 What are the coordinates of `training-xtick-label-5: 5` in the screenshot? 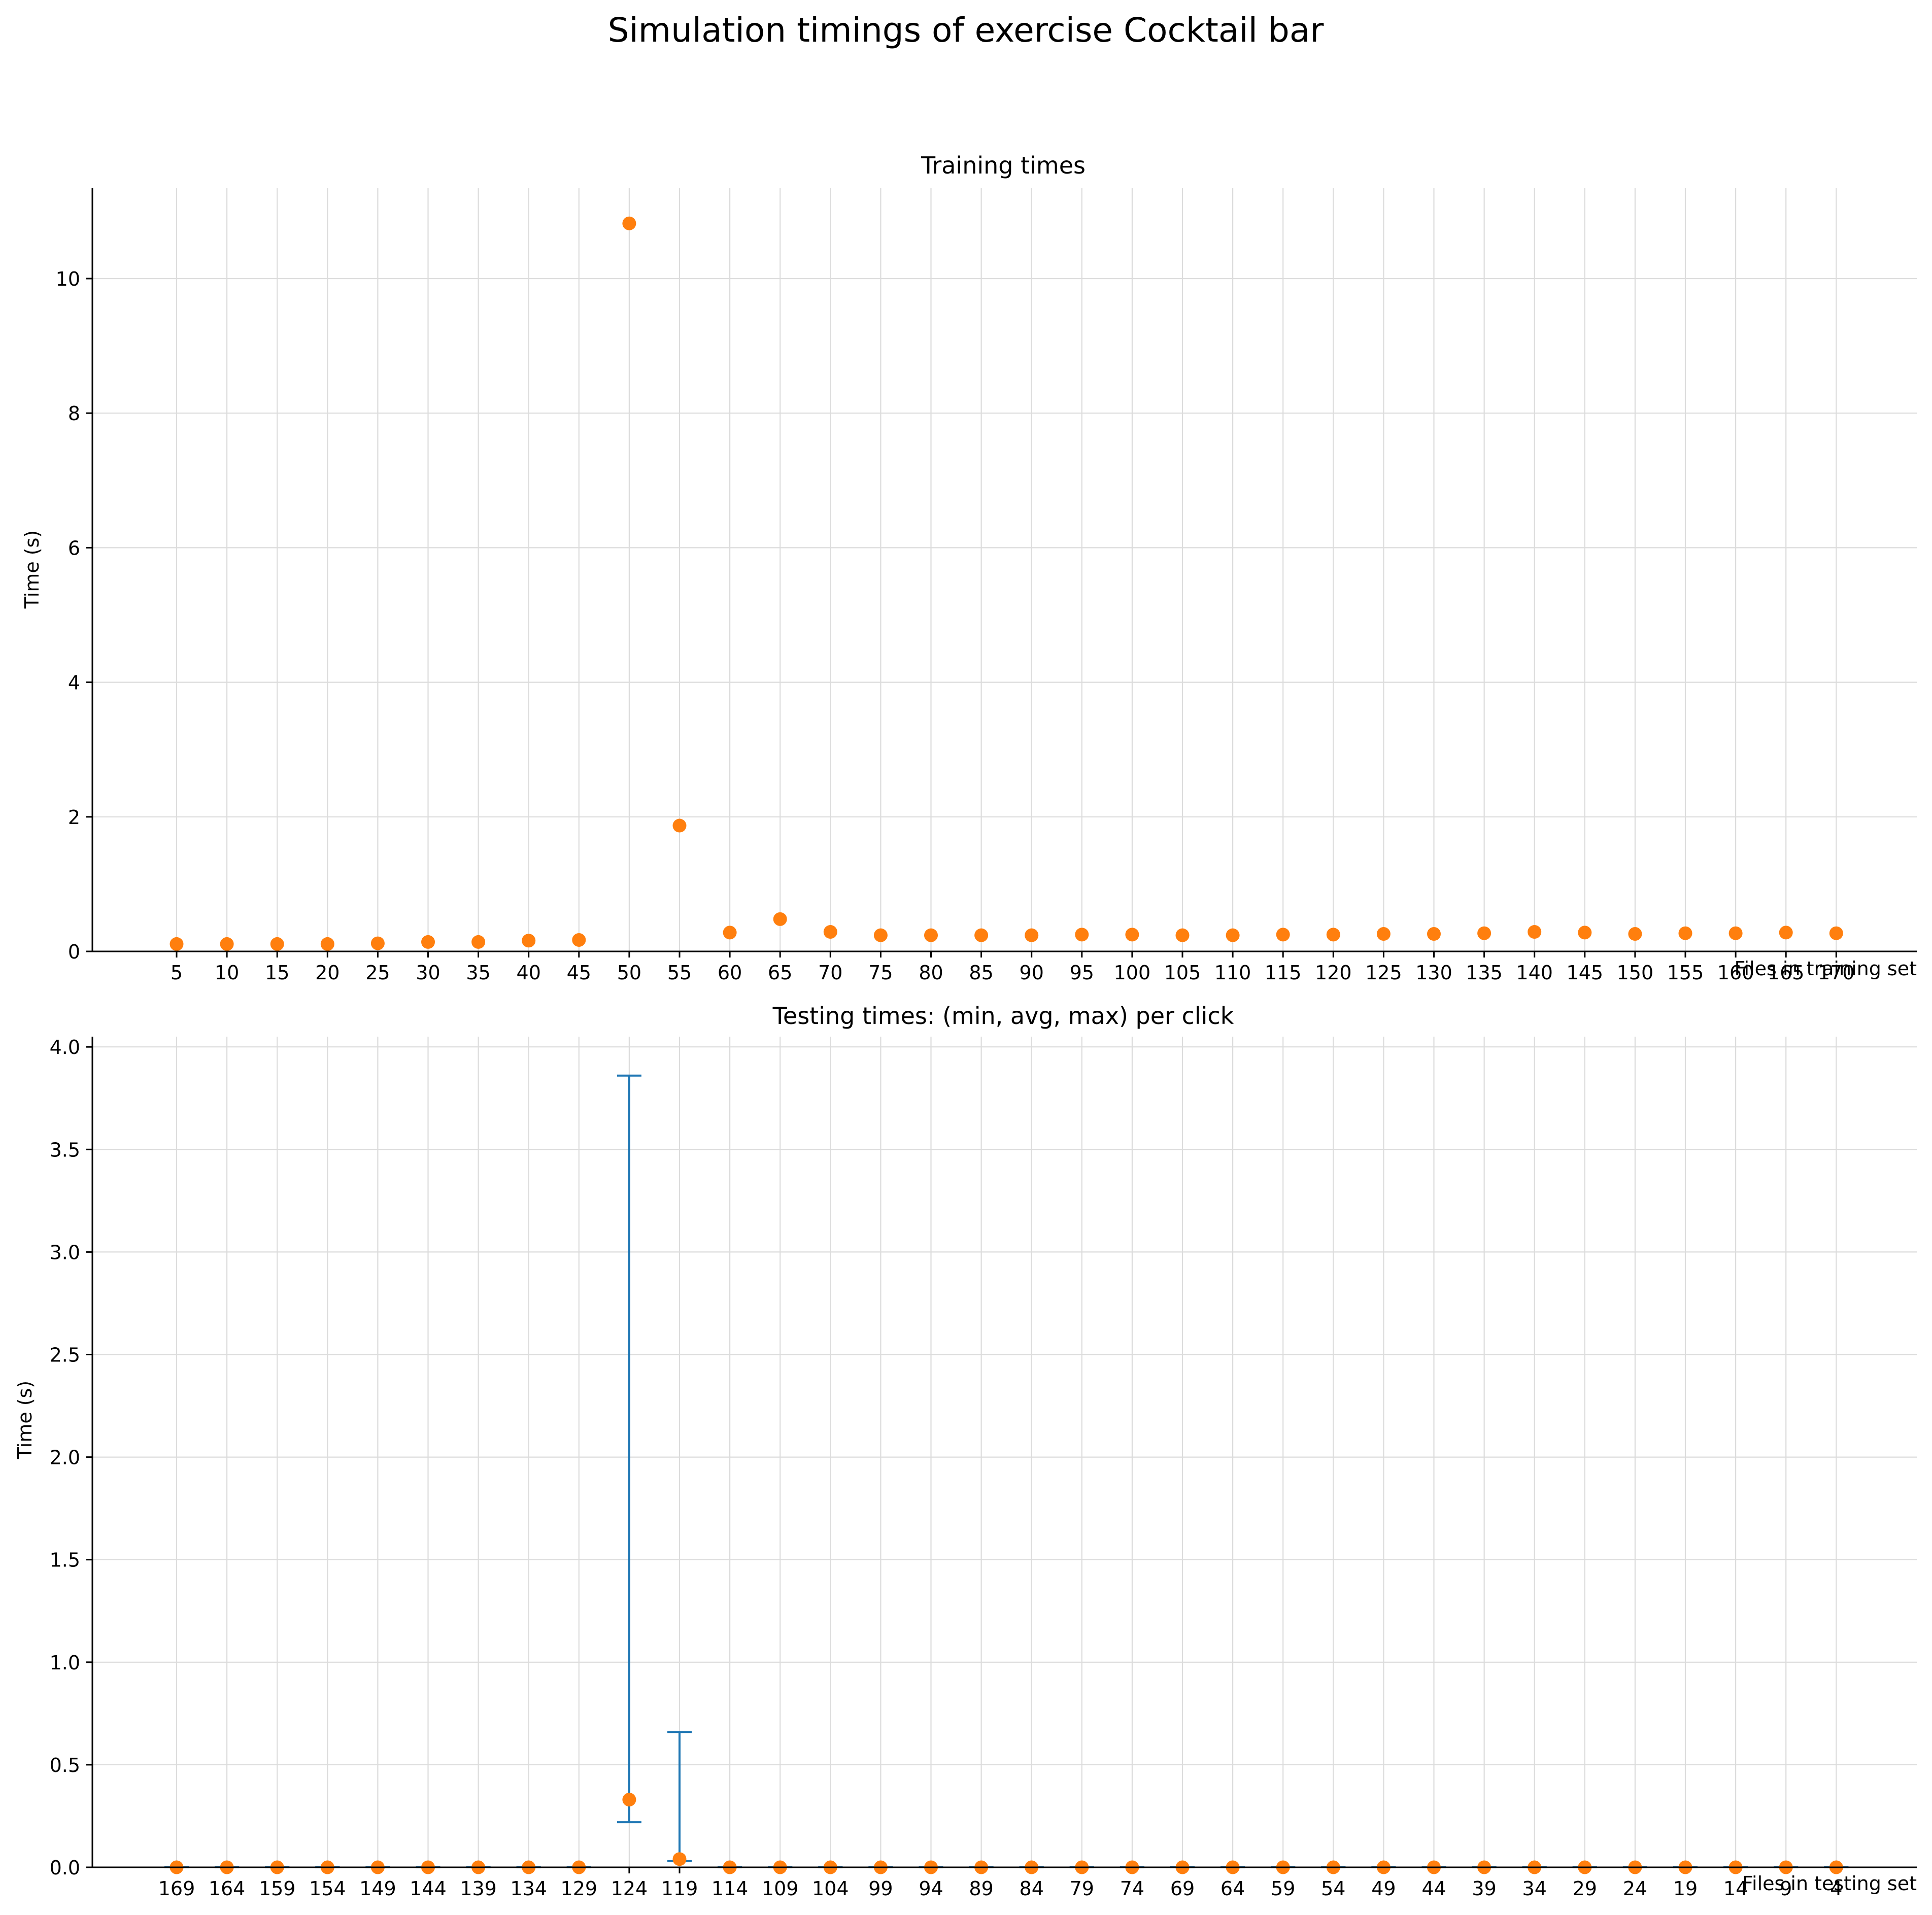 It's located at (177, 973).